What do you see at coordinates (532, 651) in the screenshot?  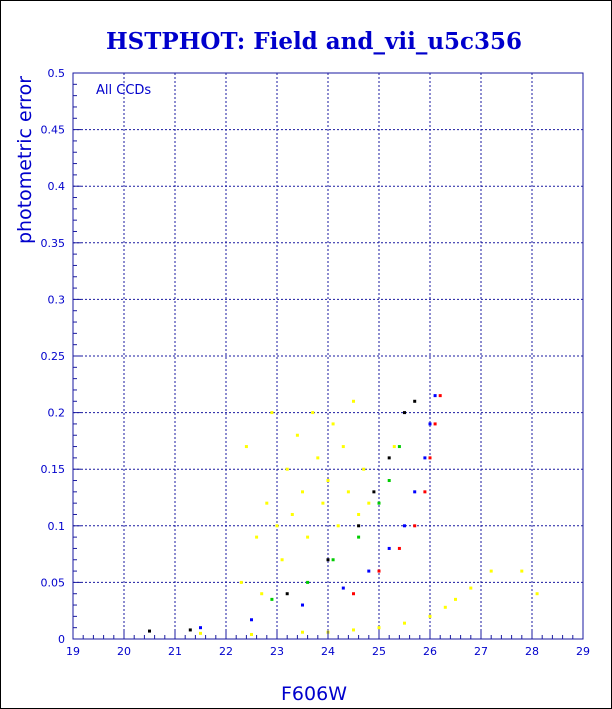 I see `x-tick-label: 28` at bounding box center [532, 651].